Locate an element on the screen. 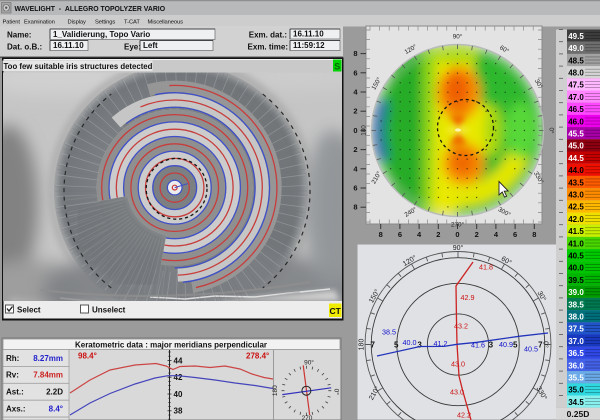 The image size is (600, 420). svg-text: 60° is located at coordinates (504, 49).